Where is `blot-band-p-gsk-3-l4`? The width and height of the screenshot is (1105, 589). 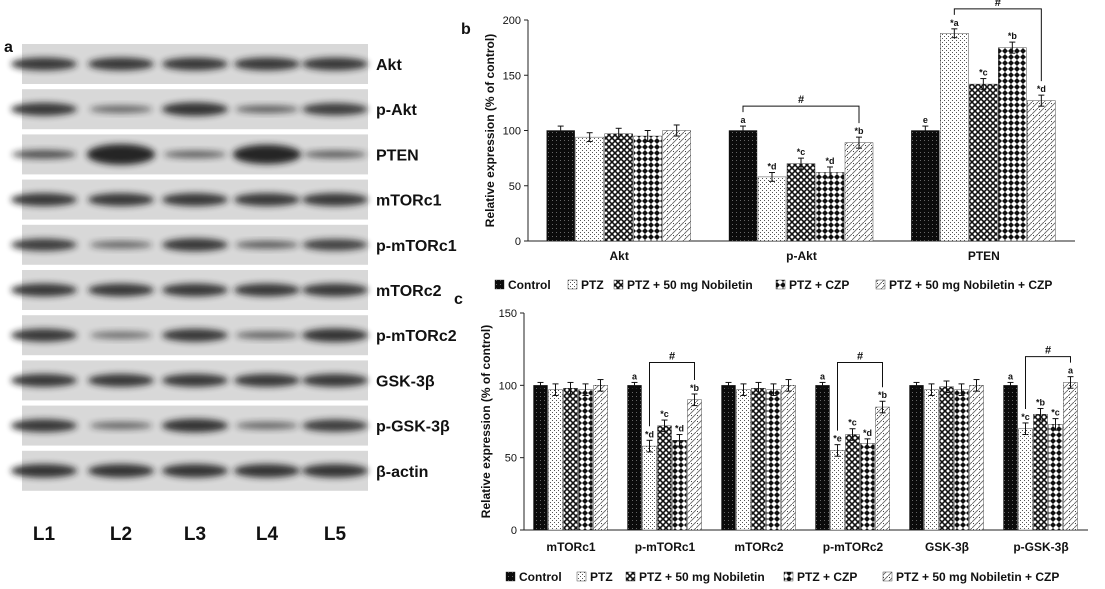
blot-band-p-gsk-3-l4 is located at coordinates (267, 425).